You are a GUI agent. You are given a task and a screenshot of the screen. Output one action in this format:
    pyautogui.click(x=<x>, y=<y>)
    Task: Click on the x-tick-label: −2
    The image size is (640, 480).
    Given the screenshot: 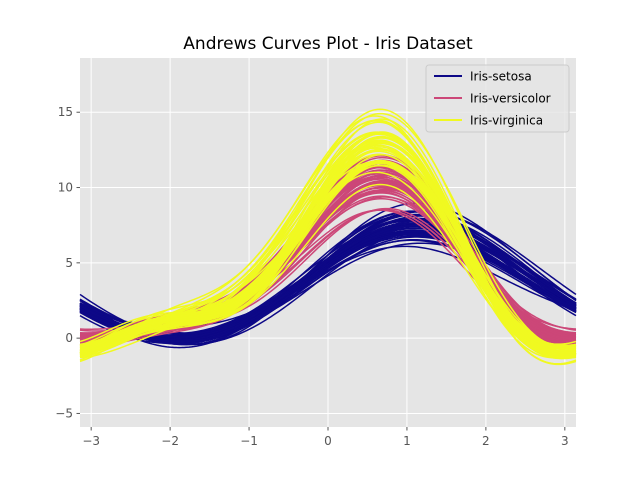 What is the action you would take?
    pyautogui.click(x=170, y=441)
    